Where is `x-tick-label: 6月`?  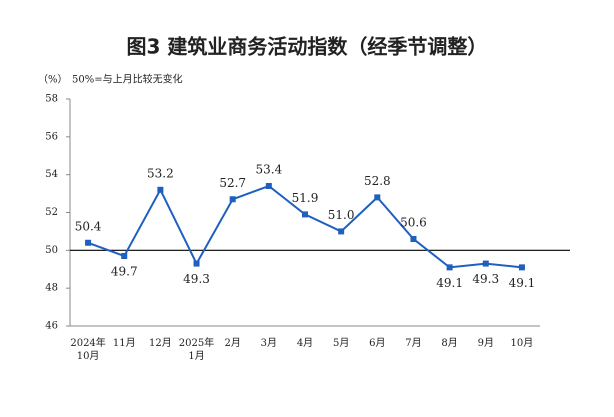
x-tick-label: 6月 is located at coordinates (377, 343).